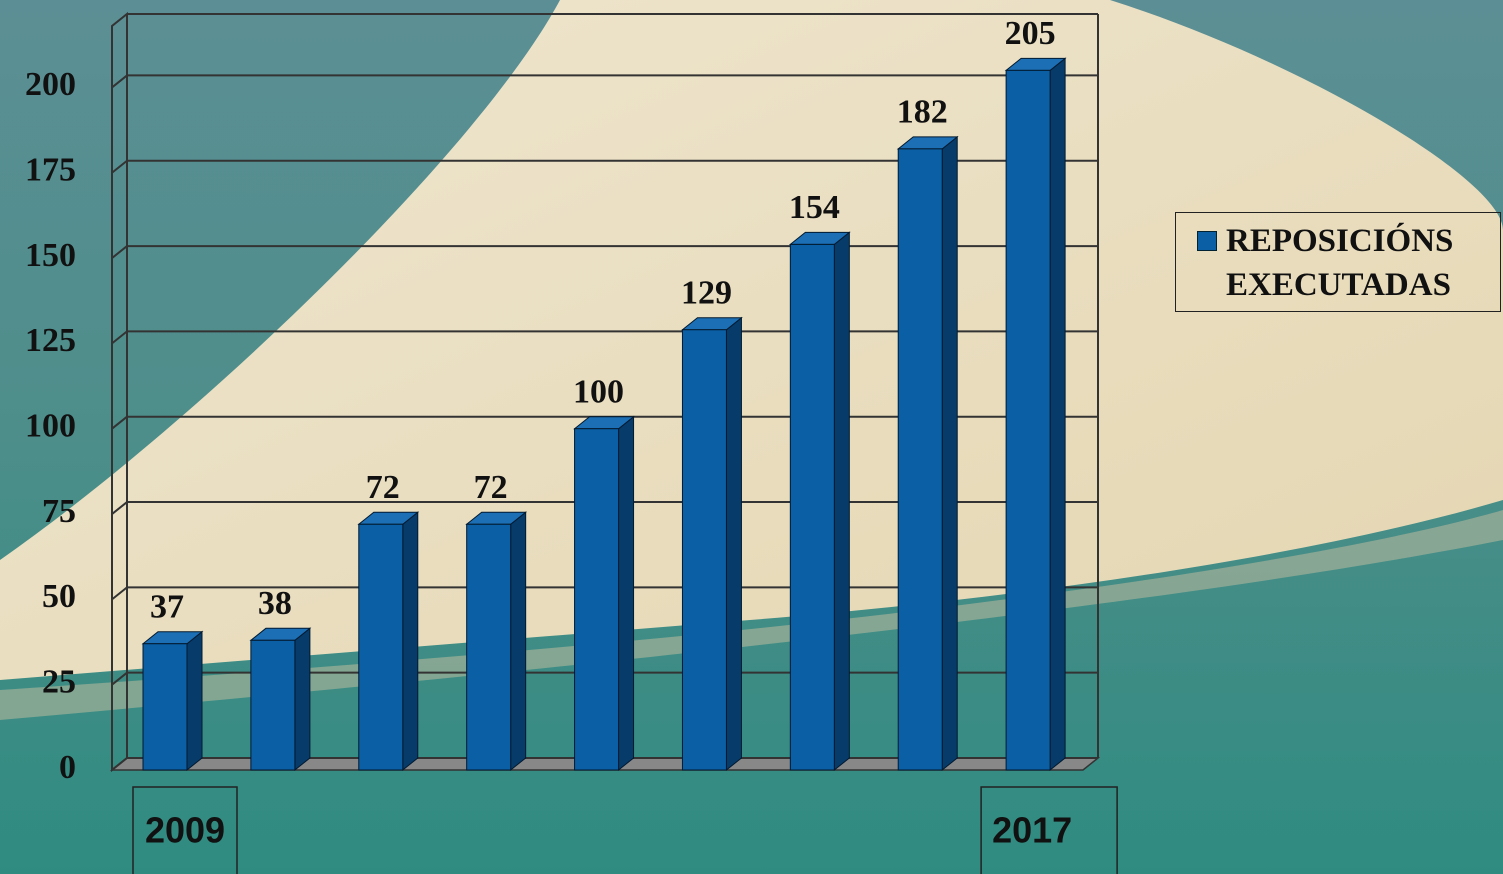  I want to click on y-tick-label: 100, so click(50, 426).